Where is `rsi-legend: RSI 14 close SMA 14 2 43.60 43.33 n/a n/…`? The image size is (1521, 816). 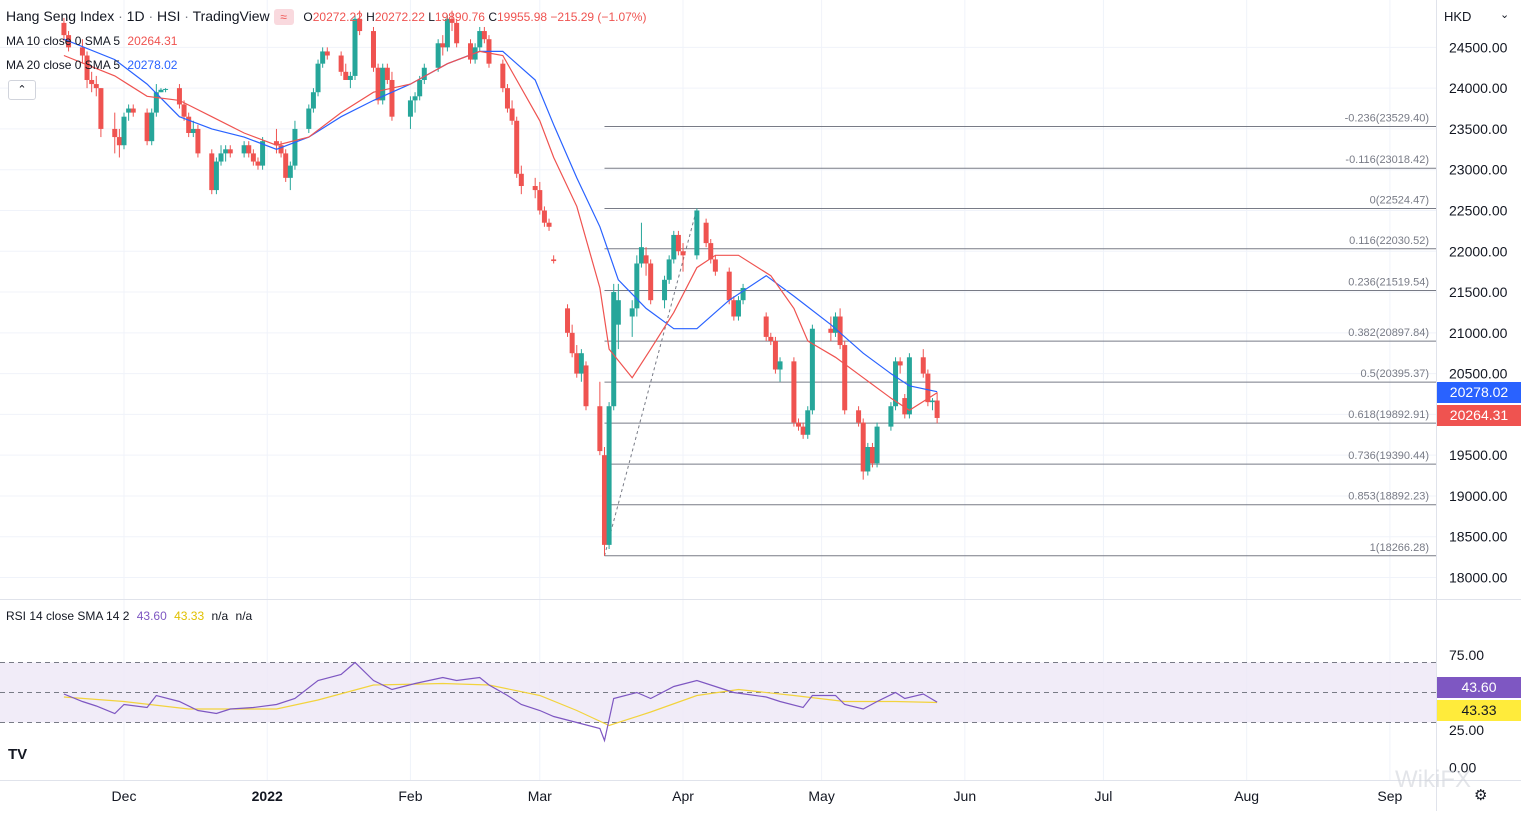 rsi-legend: RSI 14 close SMA 14 2 43.60 43.33 n/a n/… is located at coordinates (131, 616).